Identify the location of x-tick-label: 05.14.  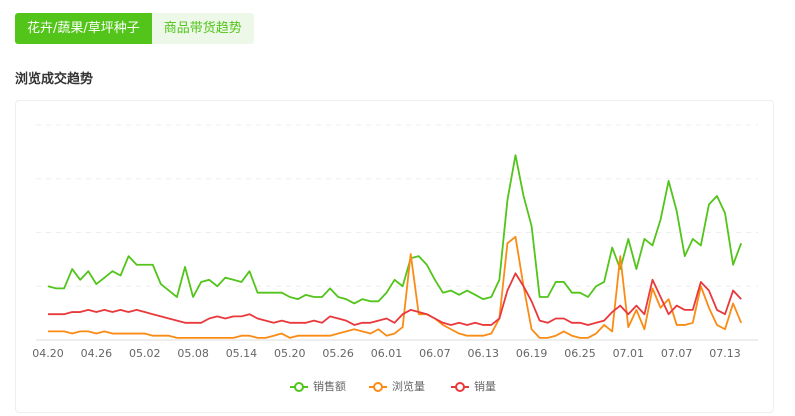
(242, 353).